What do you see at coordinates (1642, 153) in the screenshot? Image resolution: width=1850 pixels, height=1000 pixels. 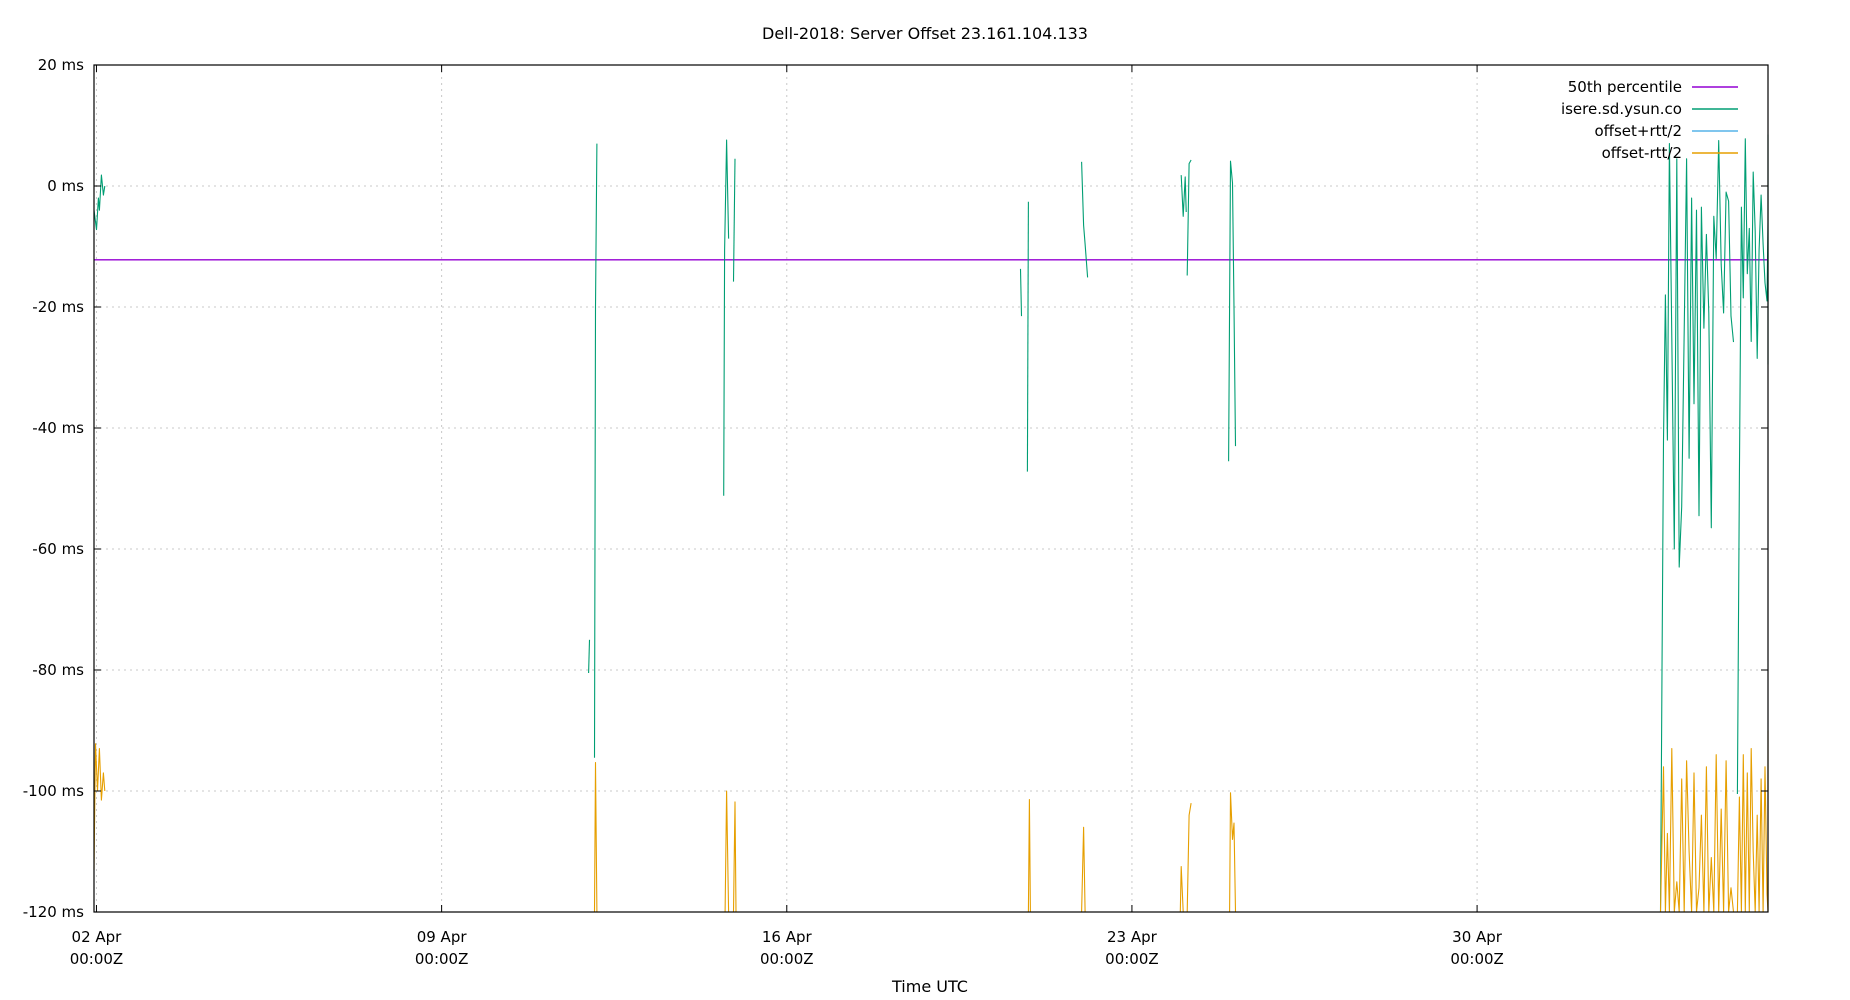 I see `legend-label: offset-rtt/2` at bounding box center [1642, 153].